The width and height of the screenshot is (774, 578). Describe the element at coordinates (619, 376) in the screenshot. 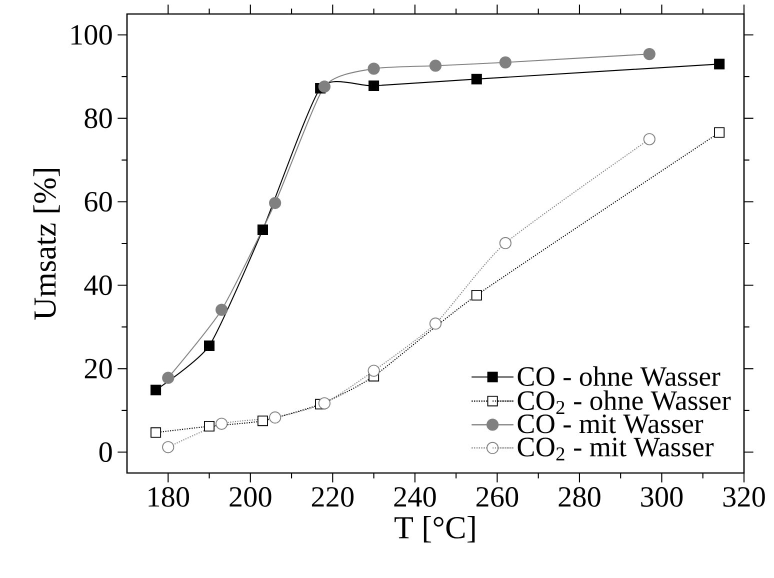

I see `legend-label: CO - ohne Wasser` at that location.